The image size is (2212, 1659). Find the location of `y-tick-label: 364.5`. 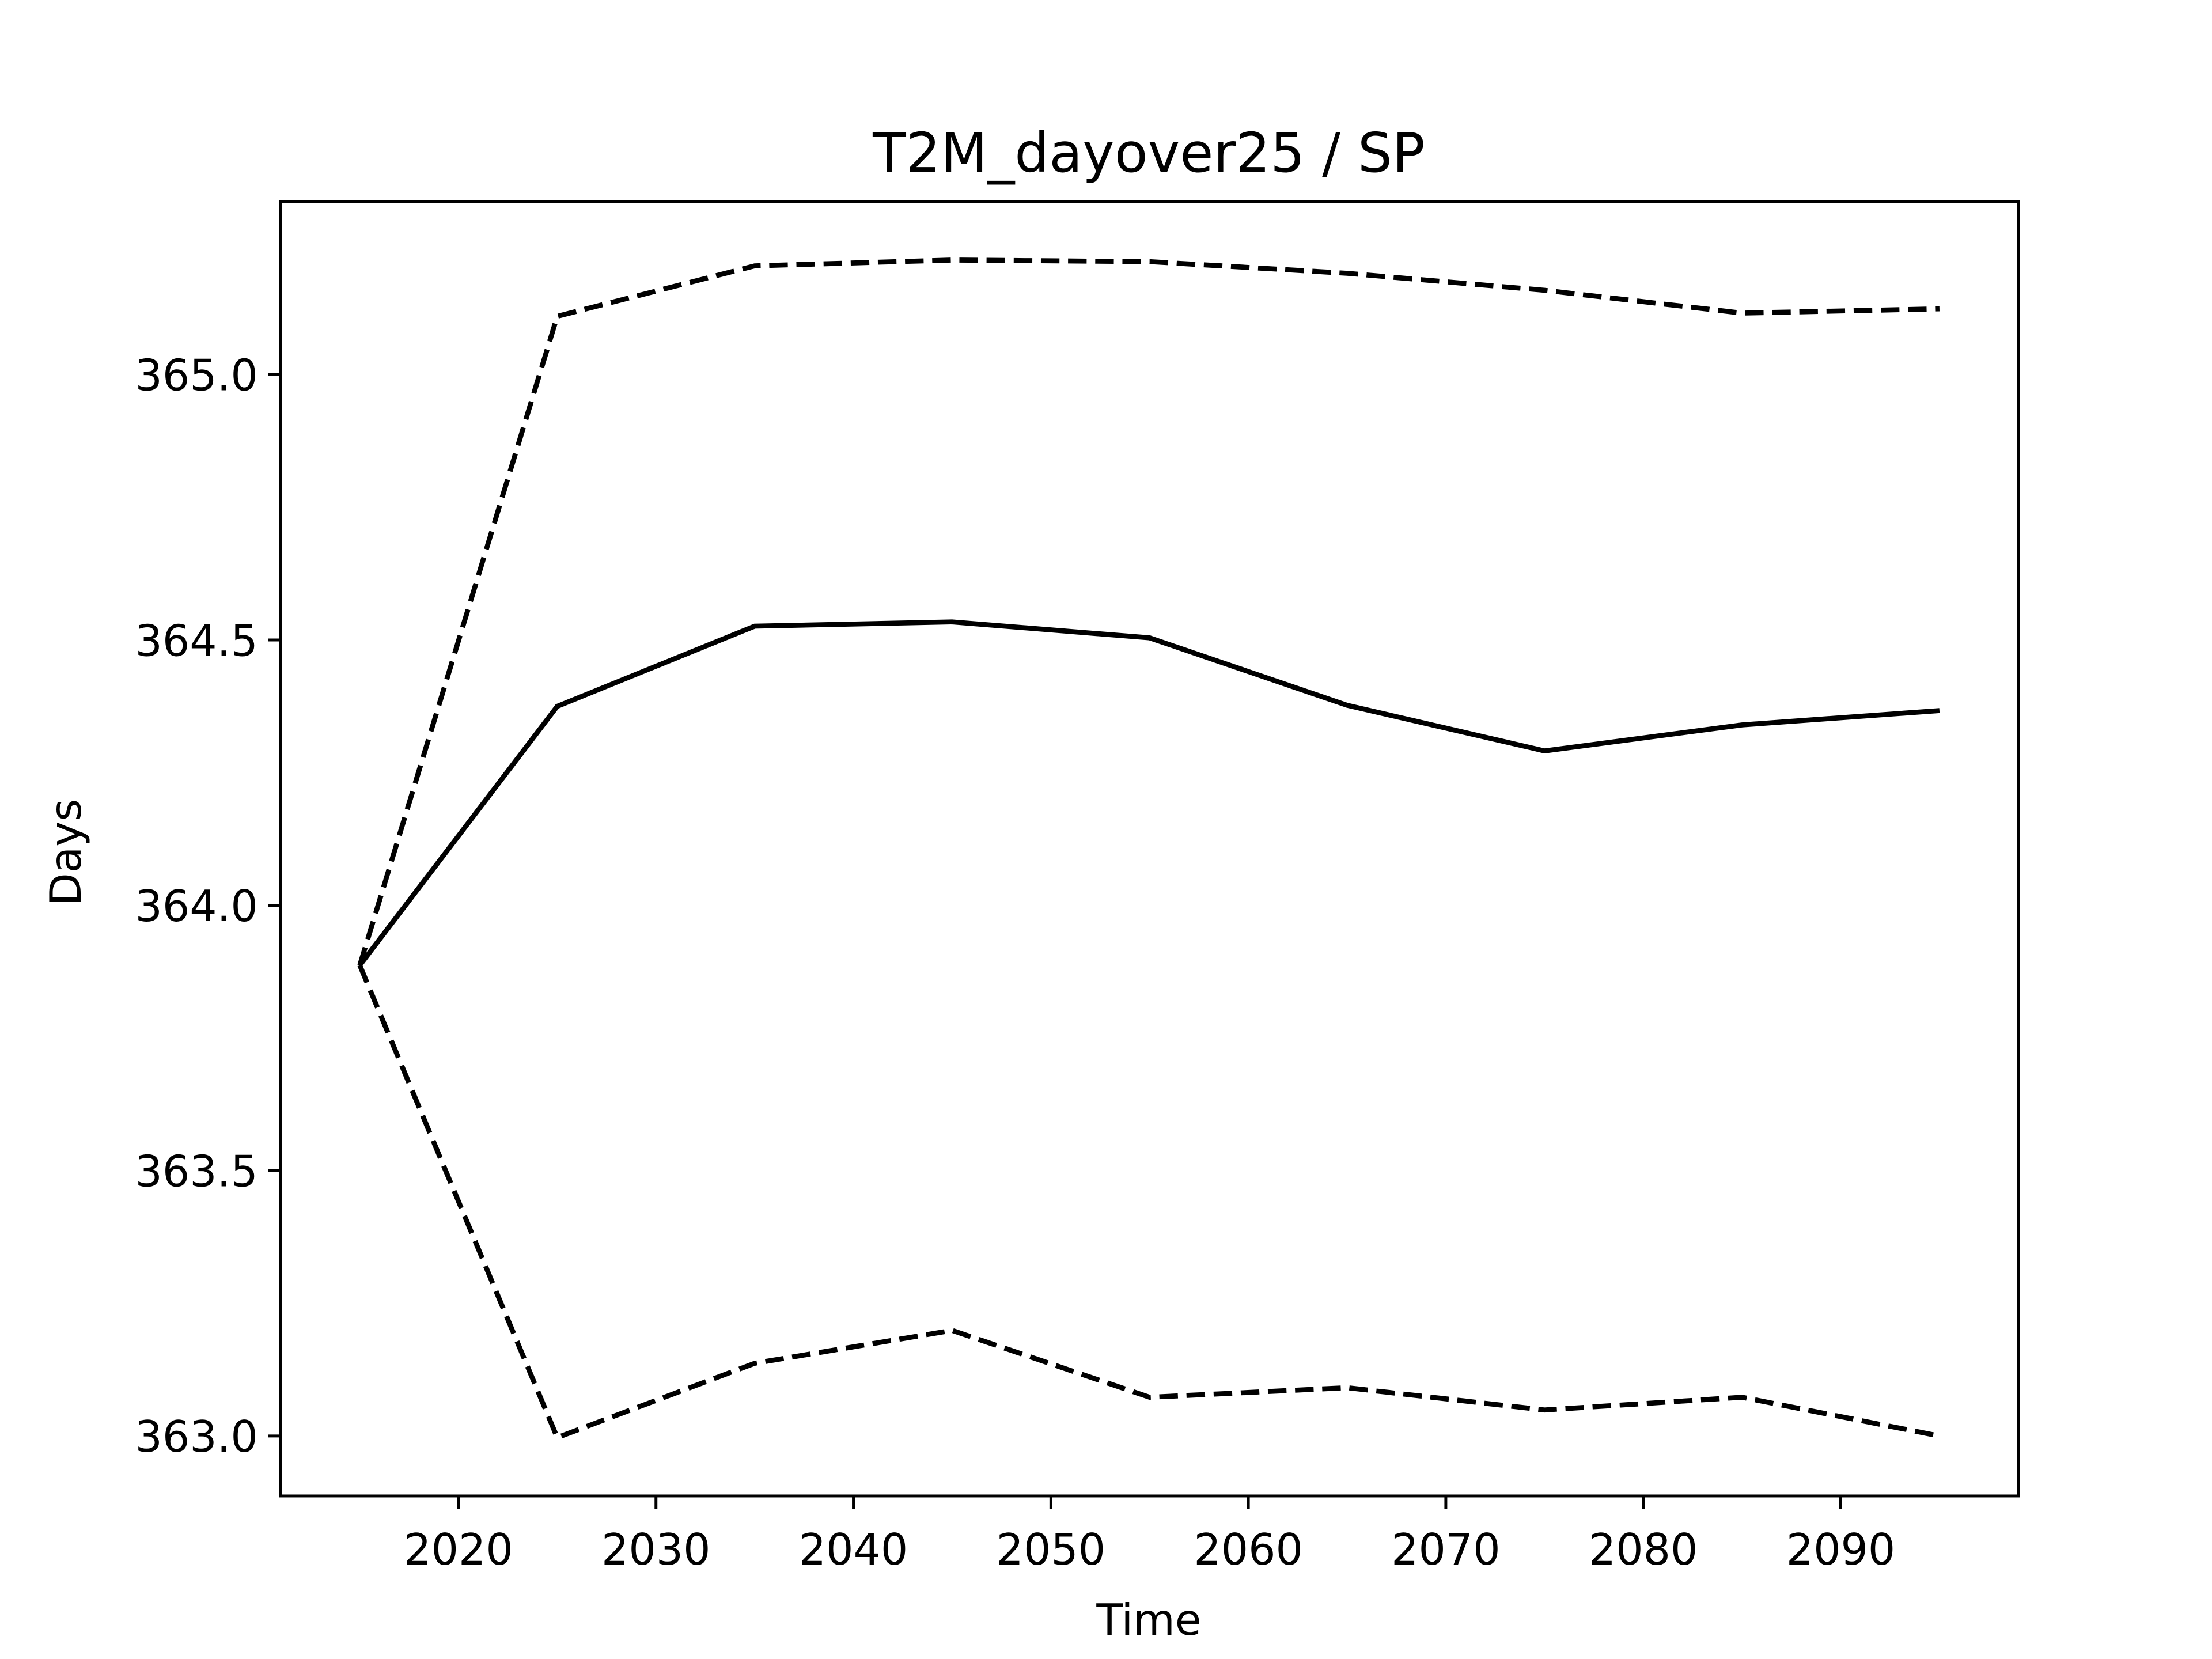

y-tick-label: 364.5 is located at coordinates (196, 641).